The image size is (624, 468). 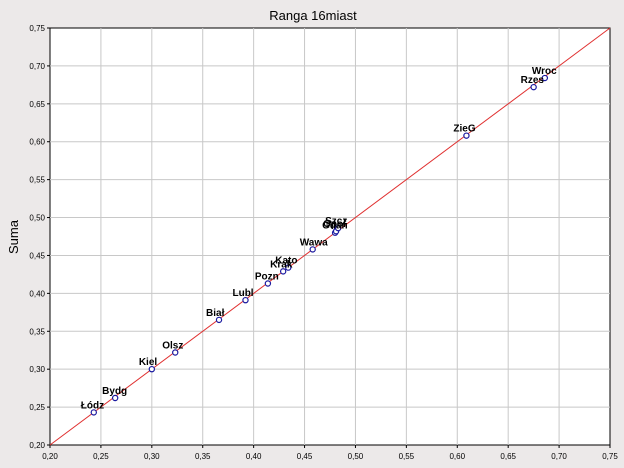 What do you see at coordinates (313, 15) in the screenshot?
I see `chart-title: Ranga 16miast` at bounding box center [313, 15].